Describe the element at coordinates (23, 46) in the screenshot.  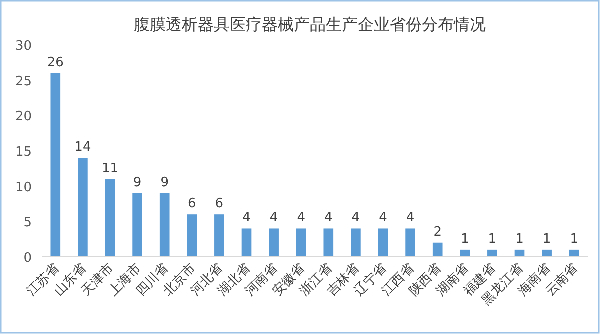
I see `y-tick-label: 30` at that location.